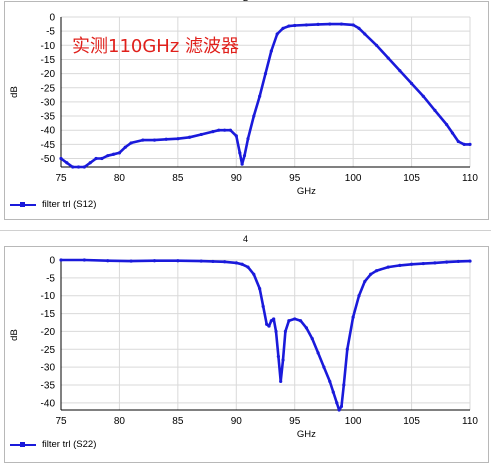  What do you see at coordinates (48, 159) in the screenshot?
I see `y-tick-label: -50` at bounding box center [48, 159].